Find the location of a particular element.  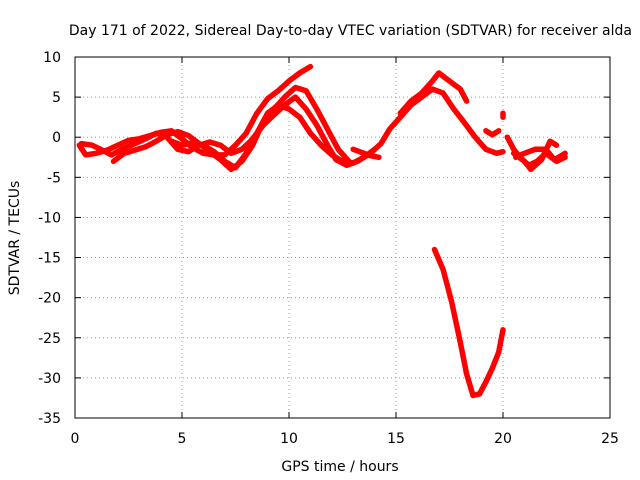

x-axis-label: GPS time / hours is located at coordinates (339, 467).